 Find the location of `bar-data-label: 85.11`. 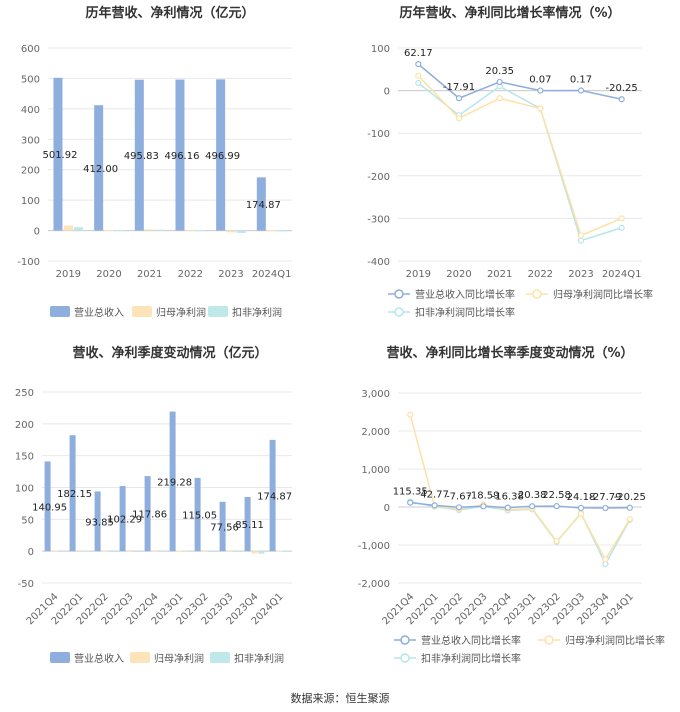

bar-data-label: 85.11 is located at coordinates (249, 525).